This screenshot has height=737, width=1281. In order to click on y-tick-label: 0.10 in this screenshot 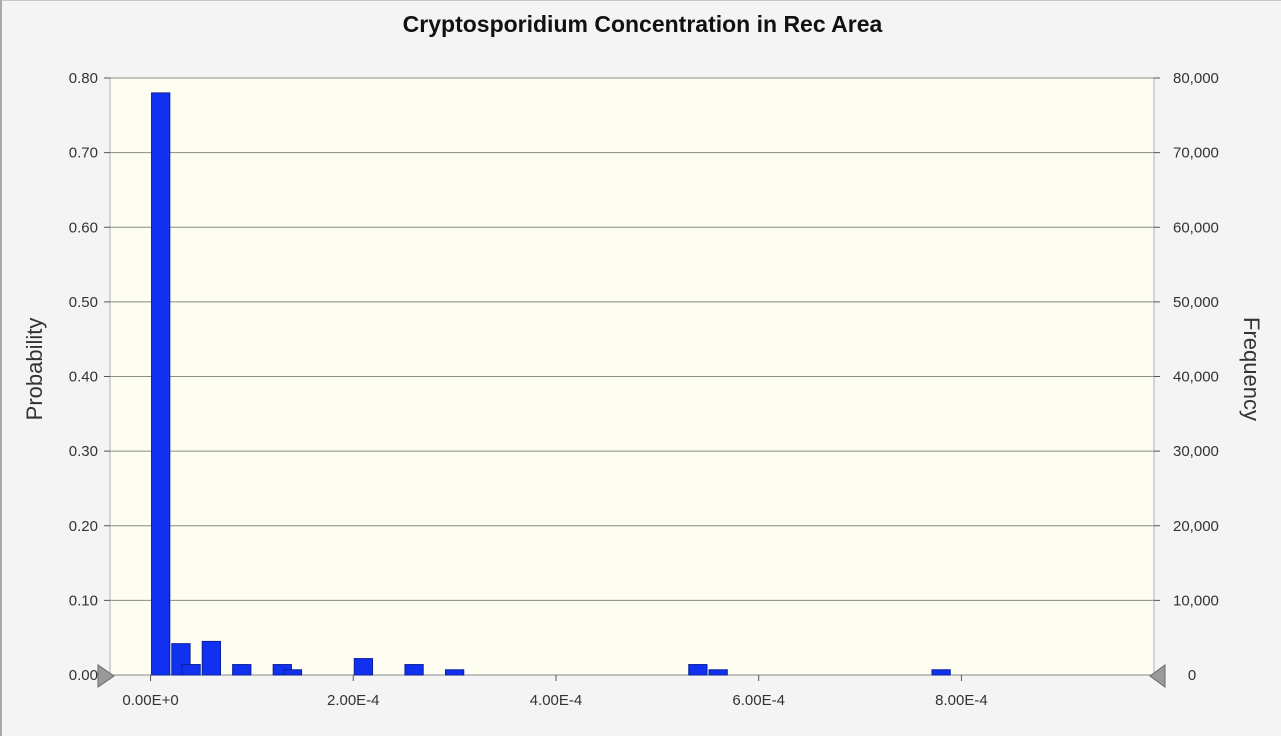, I will do `click(83, 600)`.